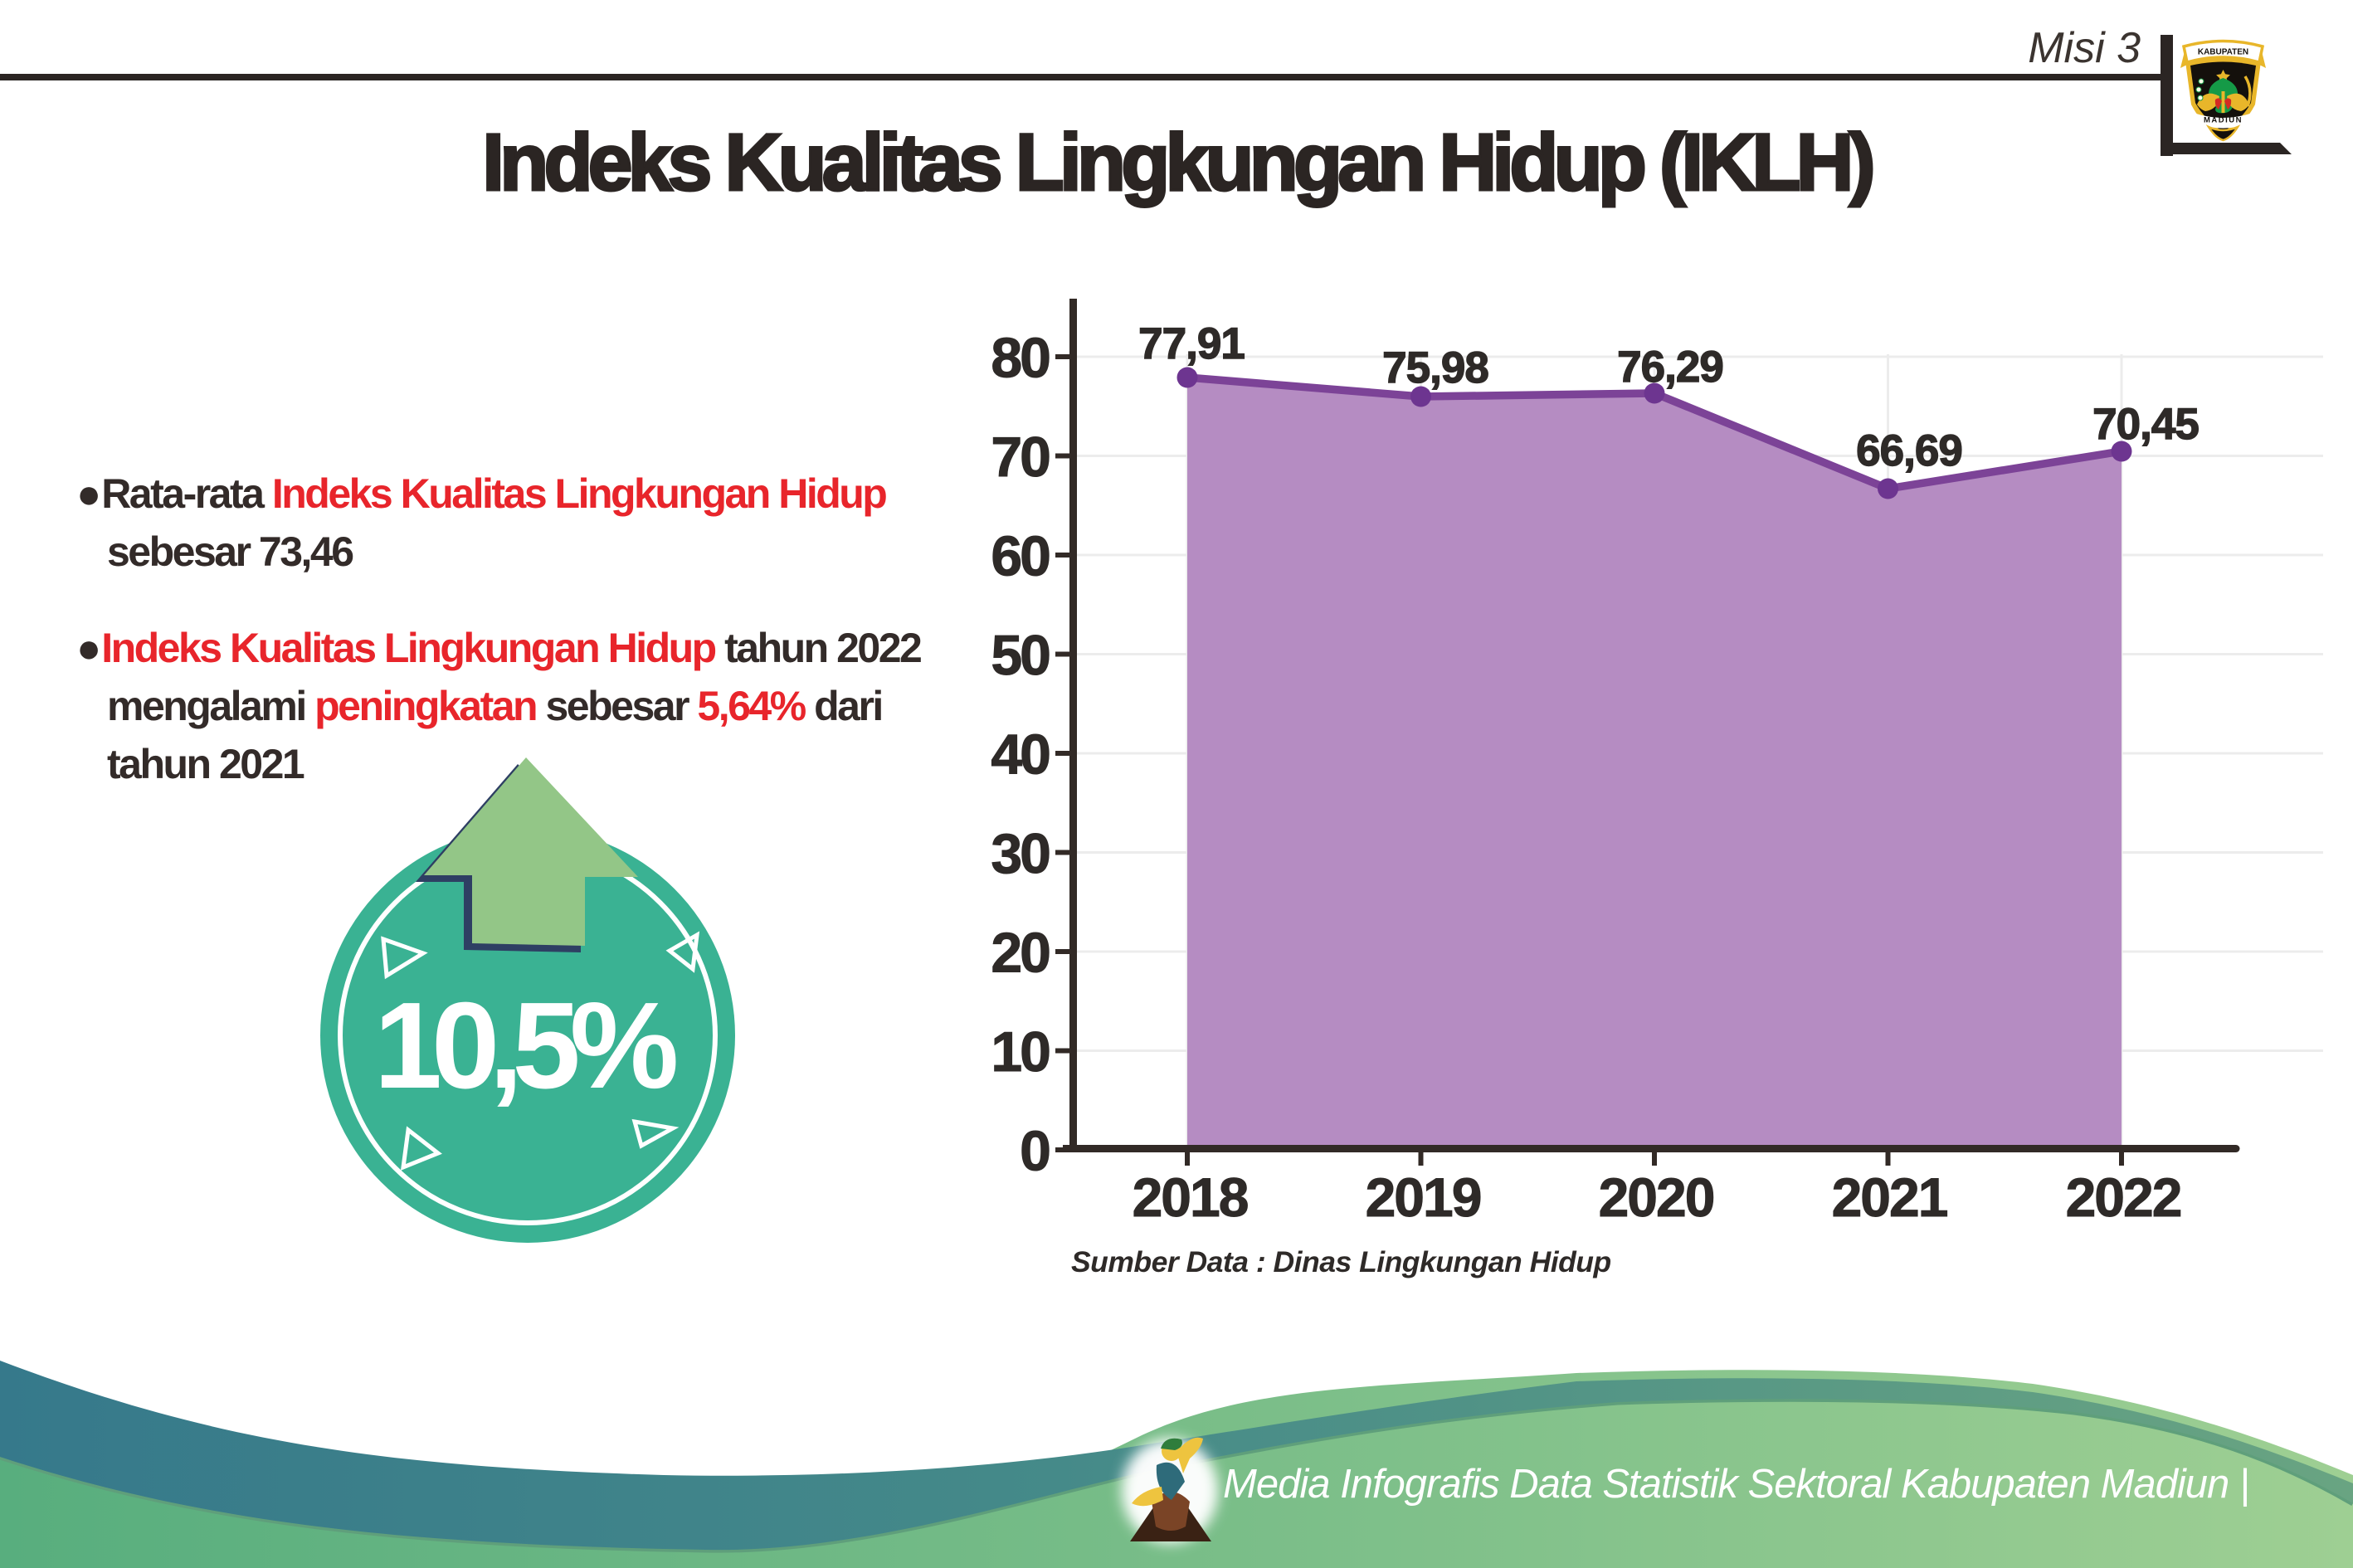  I want to click on svg-text: 2019, so click(1423, 1197).